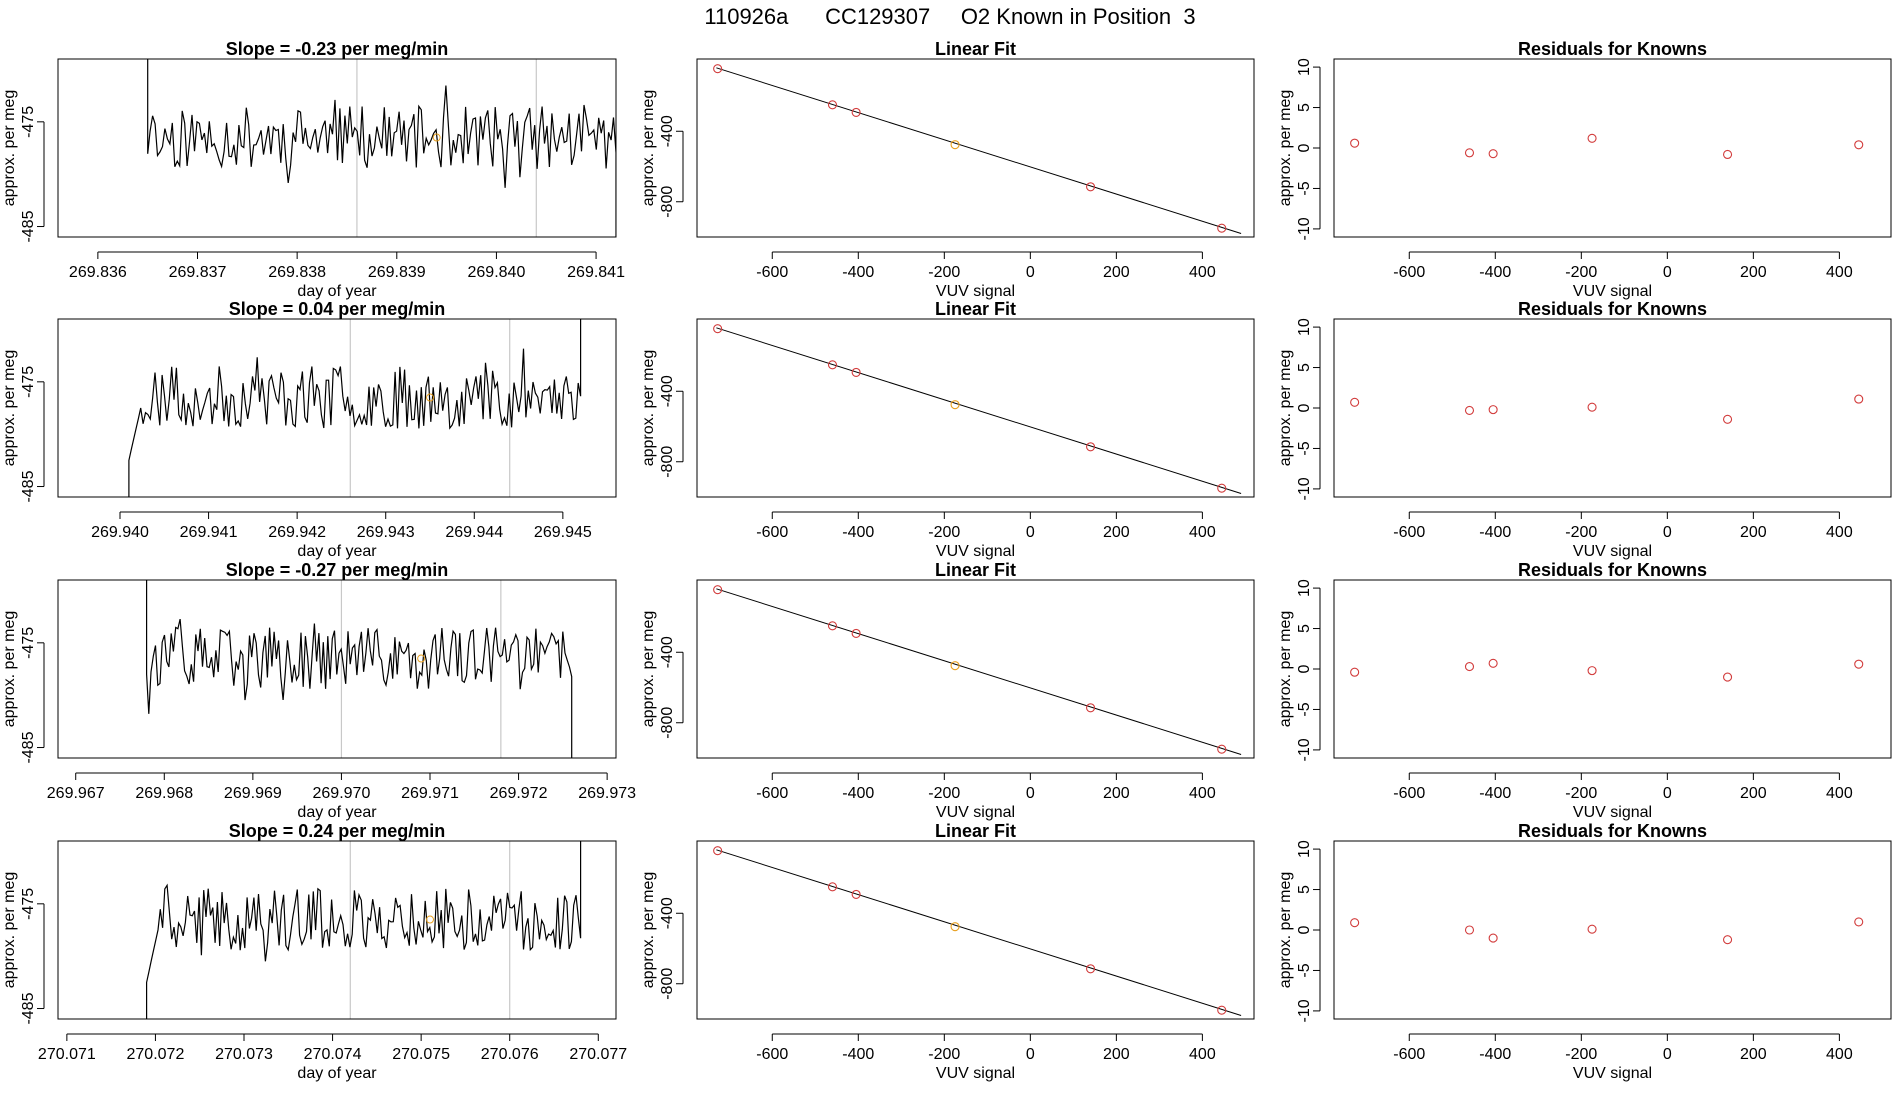 This screenshot has height=1100, width=1900. What do you see at coordinates (120, 532) in the screenshot?
I see `timeseries-1-x-tick-label-0: 269.940` at bounding box center [120, 532].